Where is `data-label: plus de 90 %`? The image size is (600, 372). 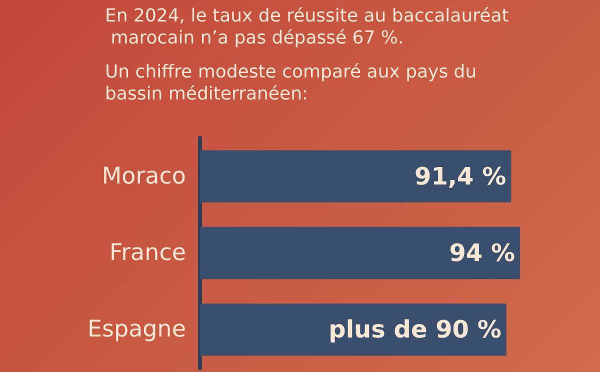
data-label: plus de 90 % is located at coordinates (415, 330).